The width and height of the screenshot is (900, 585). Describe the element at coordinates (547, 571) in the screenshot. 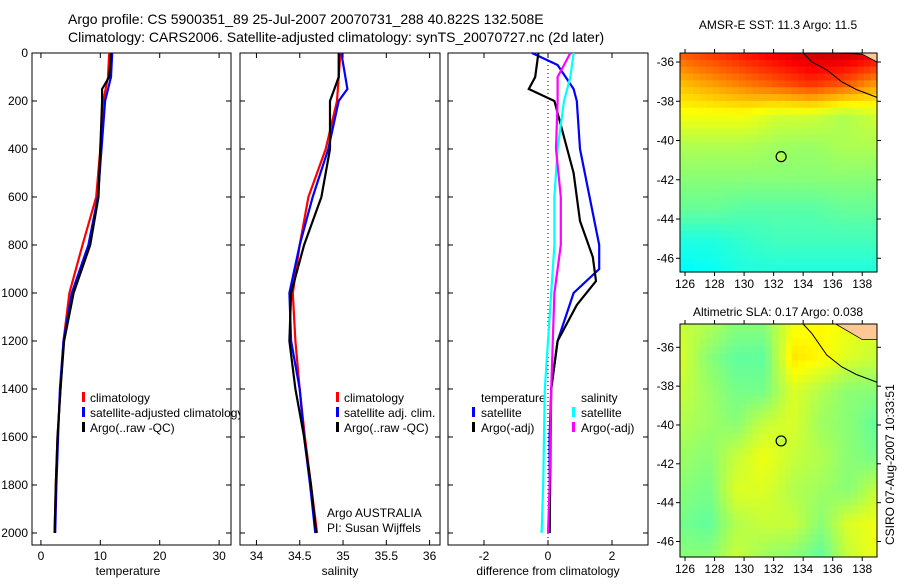

I see `difference-xlabel: difference from climatology` at that location.